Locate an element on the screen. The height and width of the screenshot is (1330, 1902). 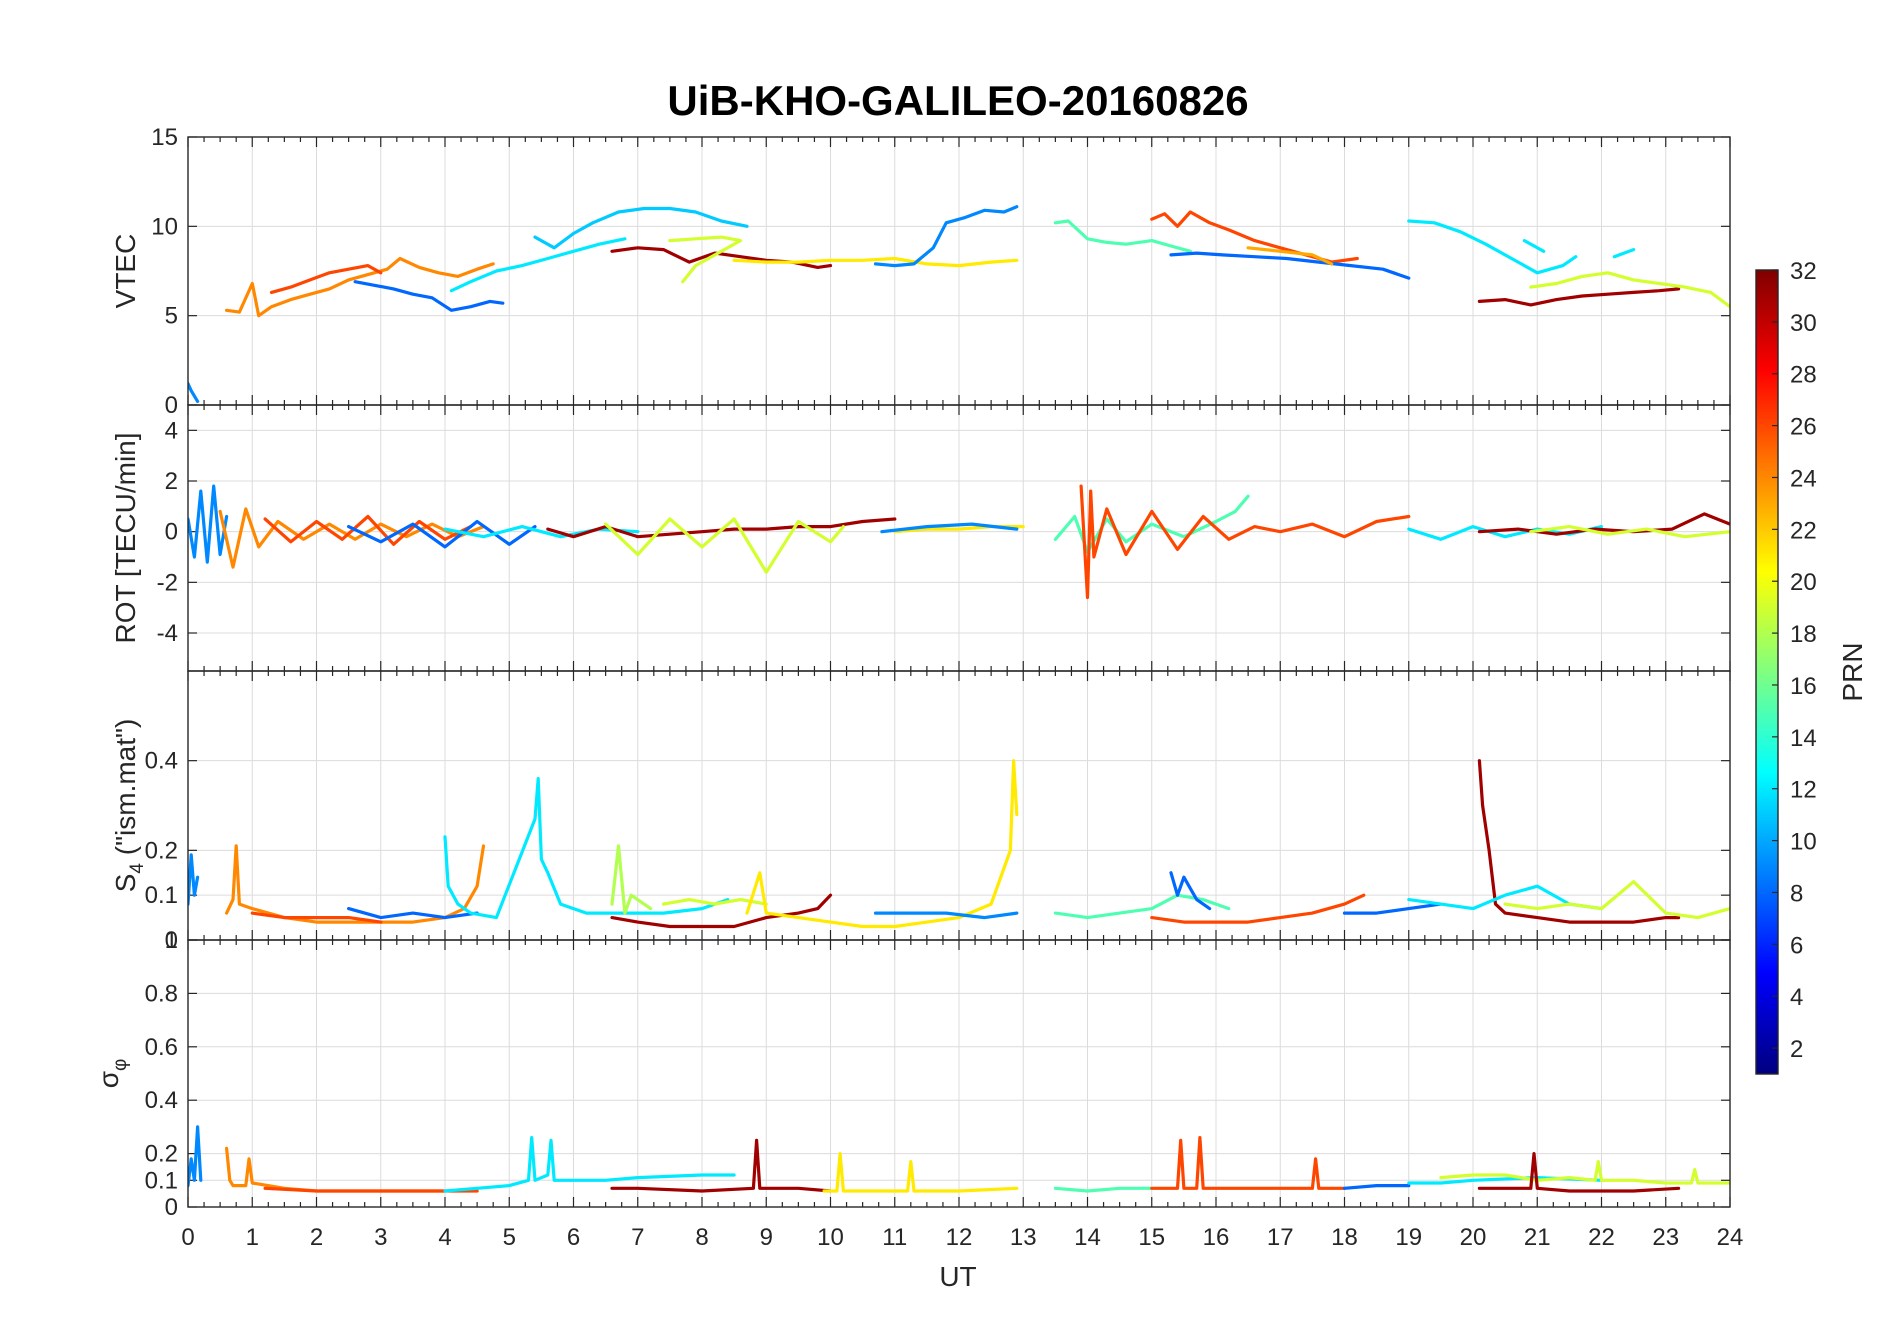
y-tick-label: 10 is located at coordinates (164, 226).